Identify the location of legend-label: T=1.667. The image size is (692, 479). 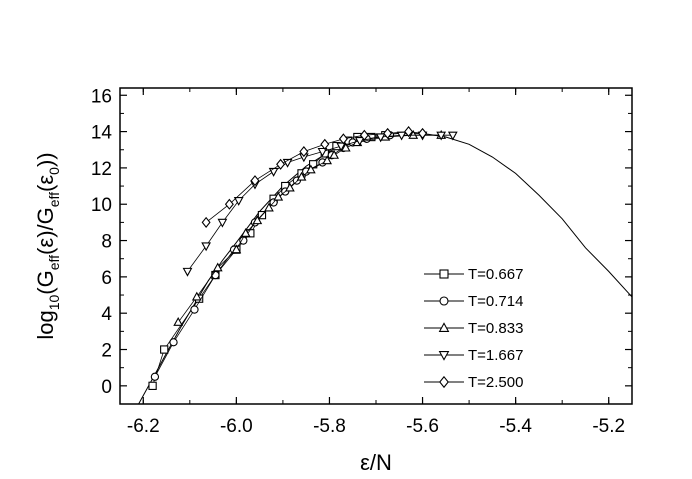
(495, 355).